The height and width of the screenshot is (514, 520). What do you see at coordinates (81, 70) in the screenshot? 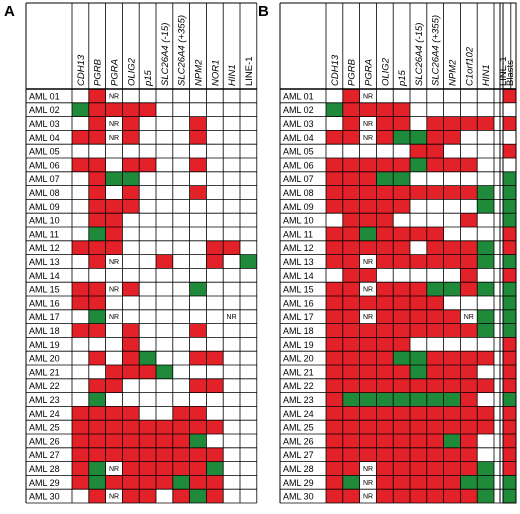
I see `column-header: CDH13` at bounding box center [81, 70].